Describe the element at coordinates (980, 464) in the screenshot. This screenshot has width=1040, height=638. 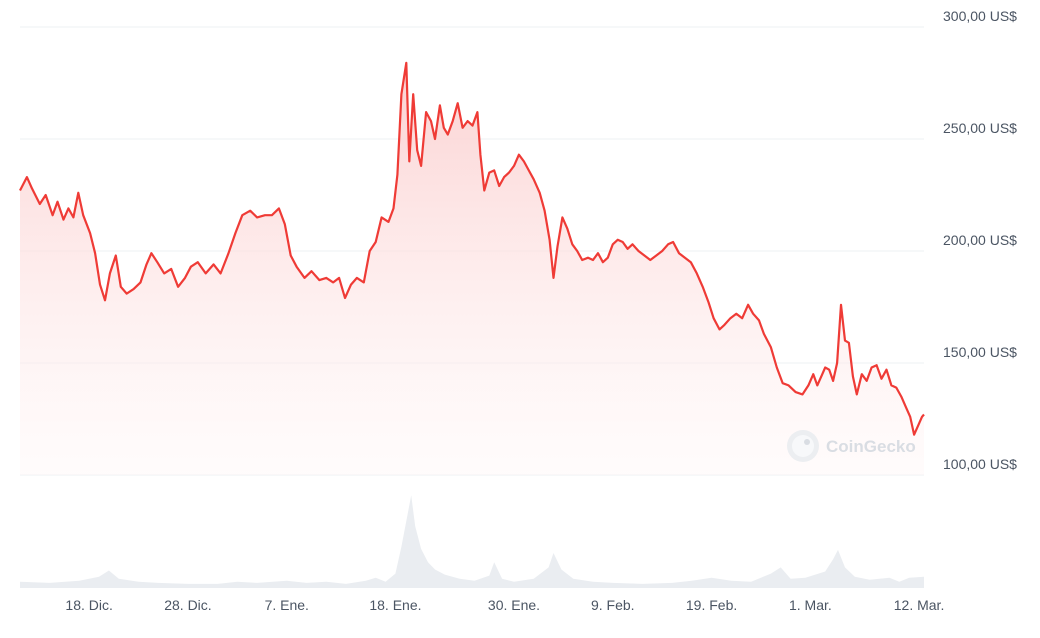
I see `y-tick-label: 100,00 US$` at that location.